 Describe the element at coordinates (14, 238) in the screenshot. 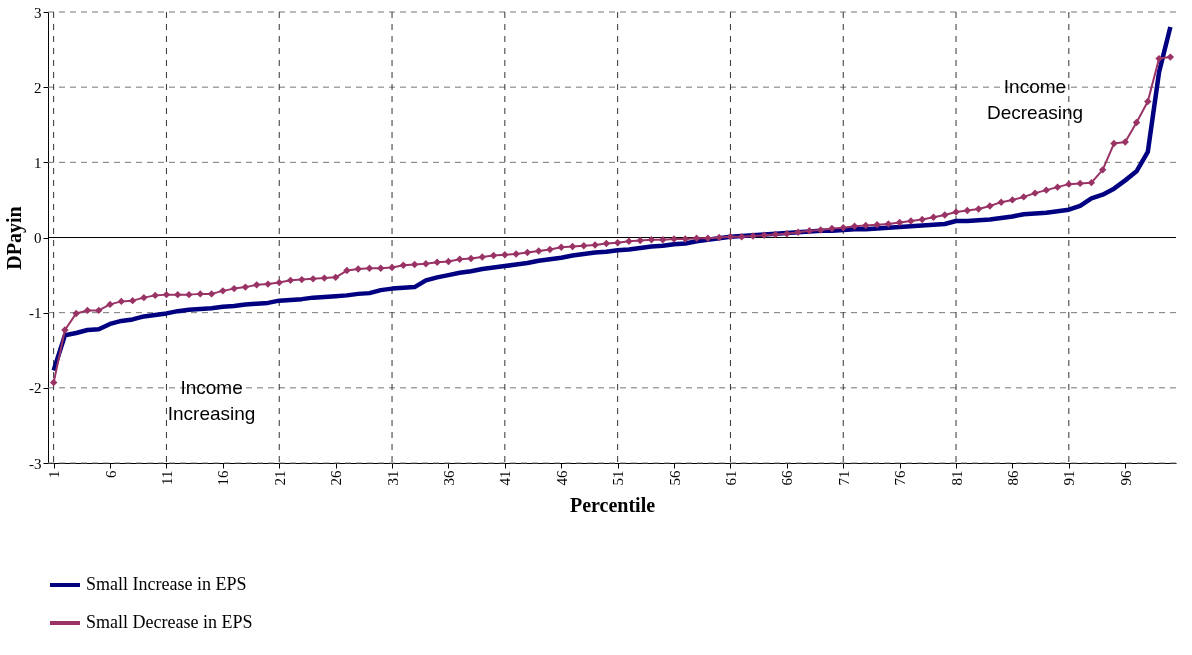

I see `y-axis-title: DPayin` at that location.